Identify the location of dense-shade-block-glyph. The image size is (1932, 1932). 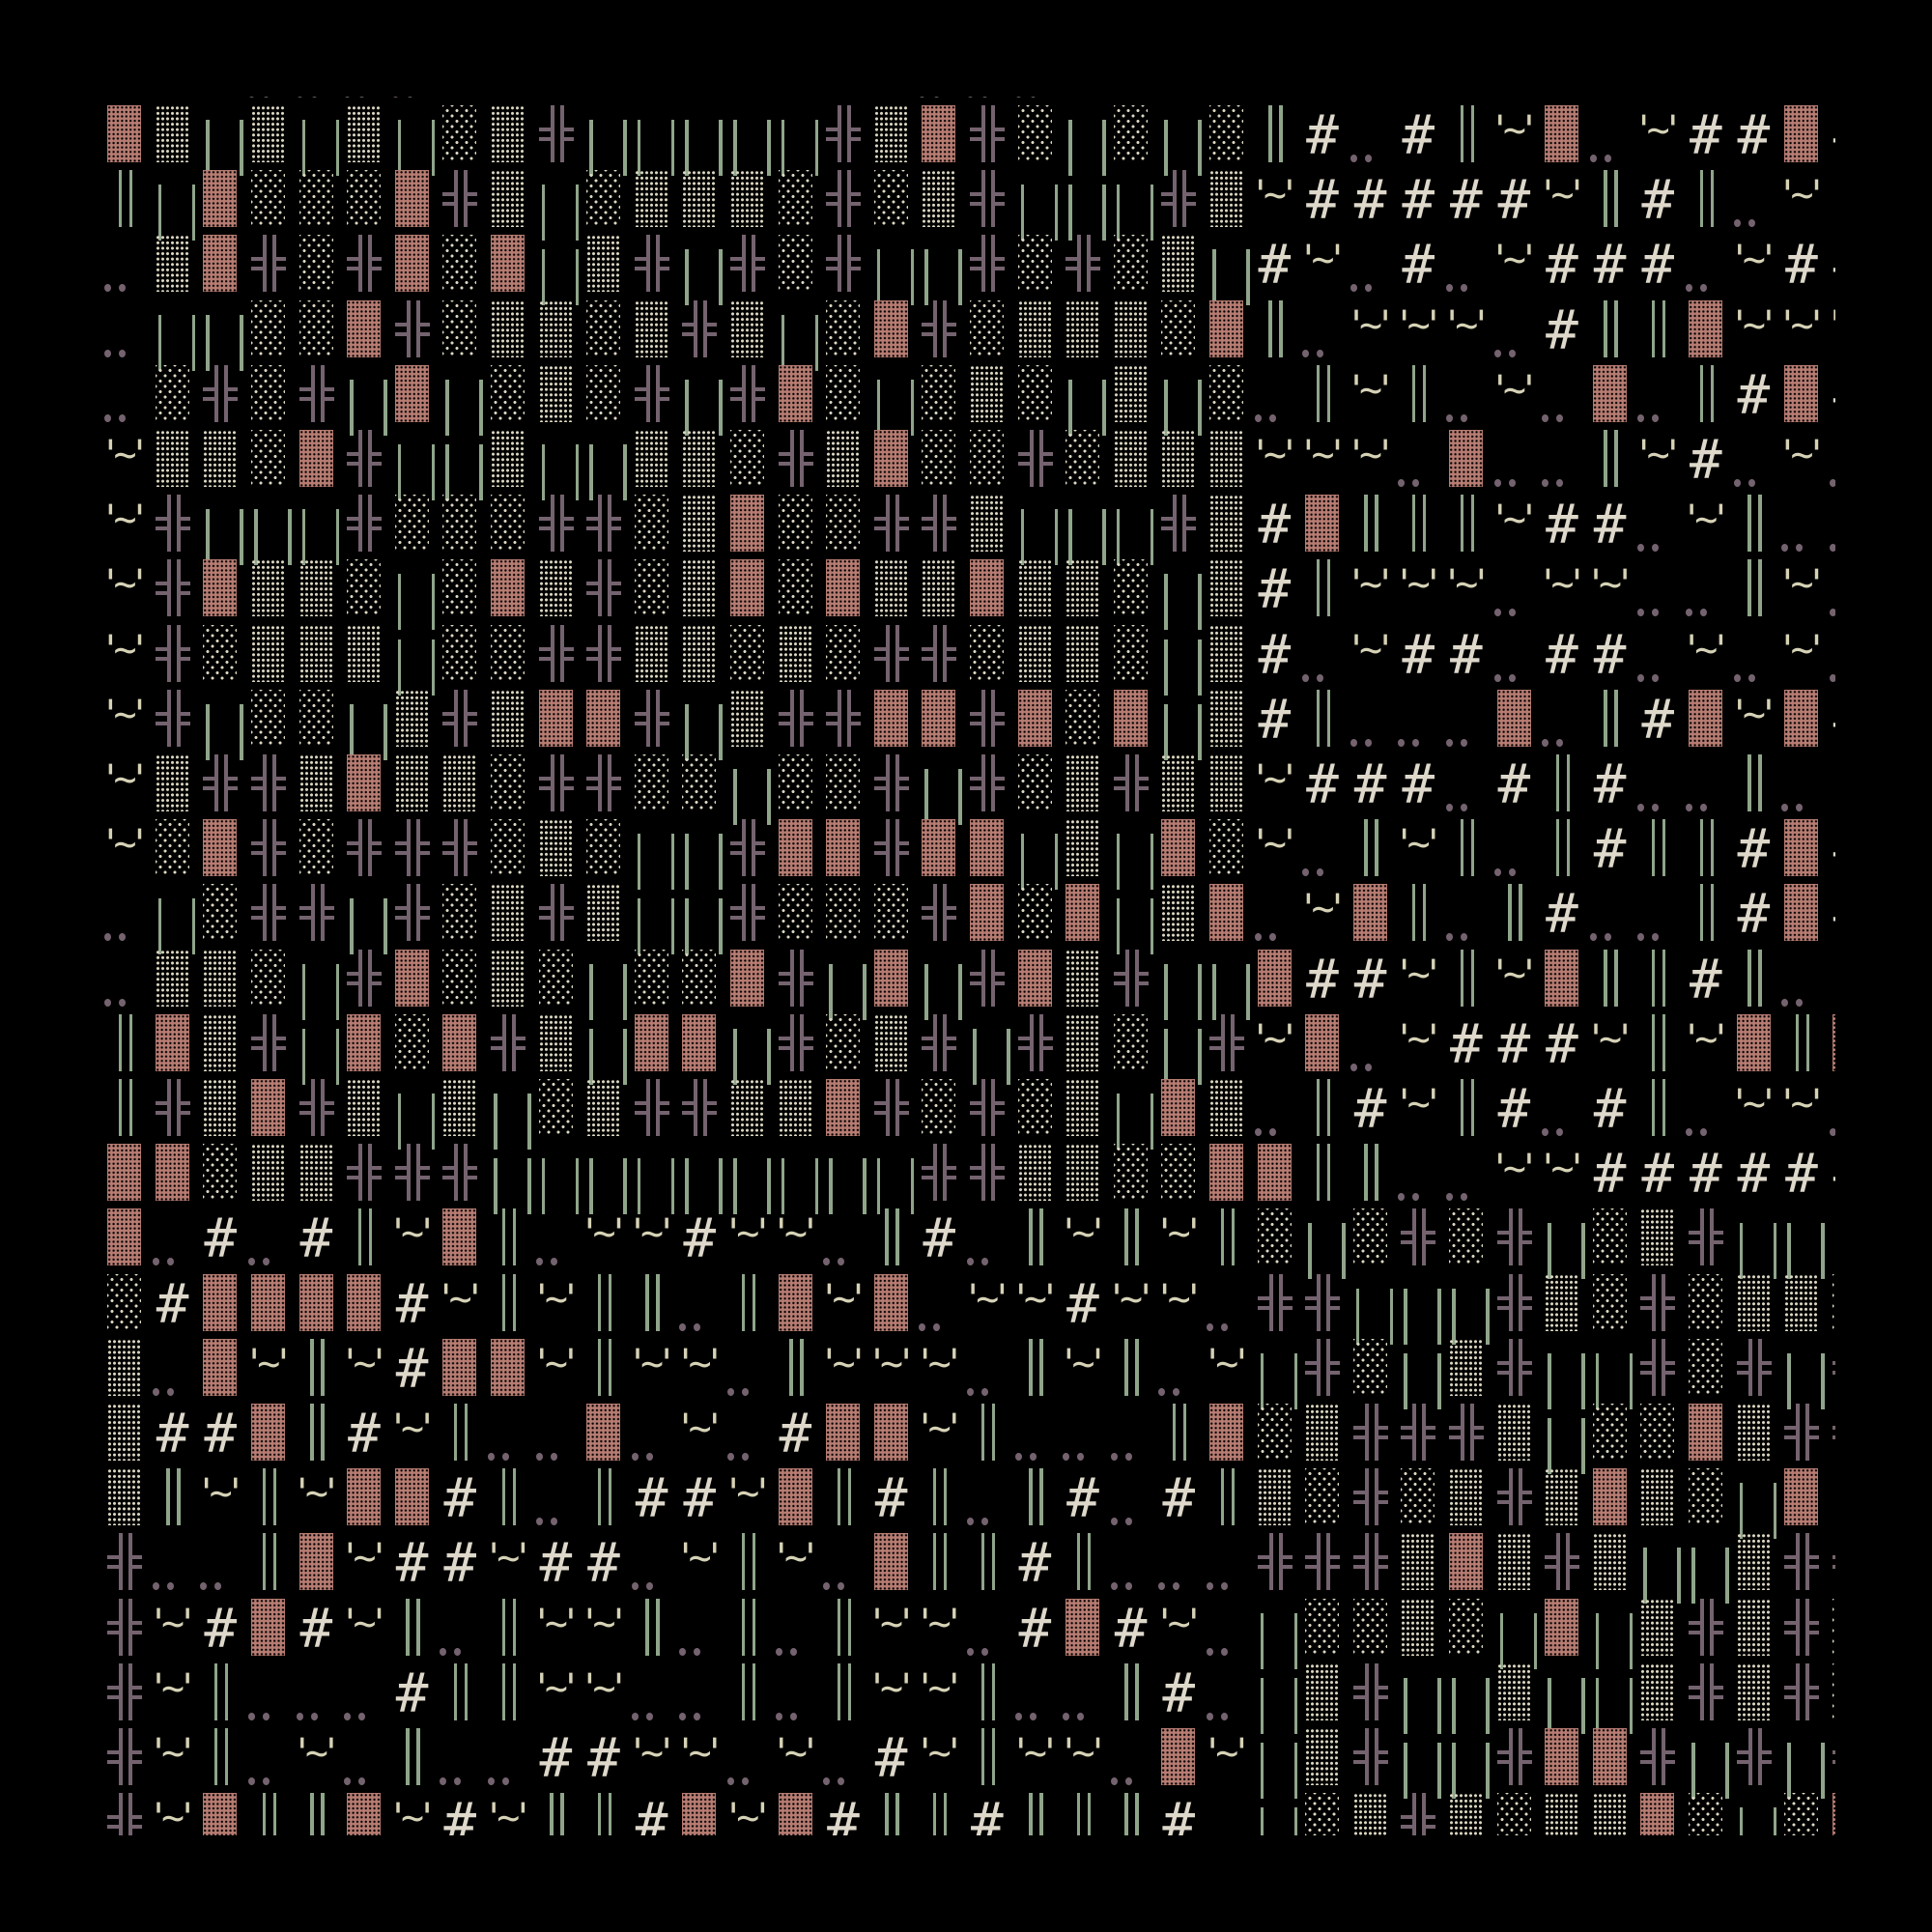
(939, 851).